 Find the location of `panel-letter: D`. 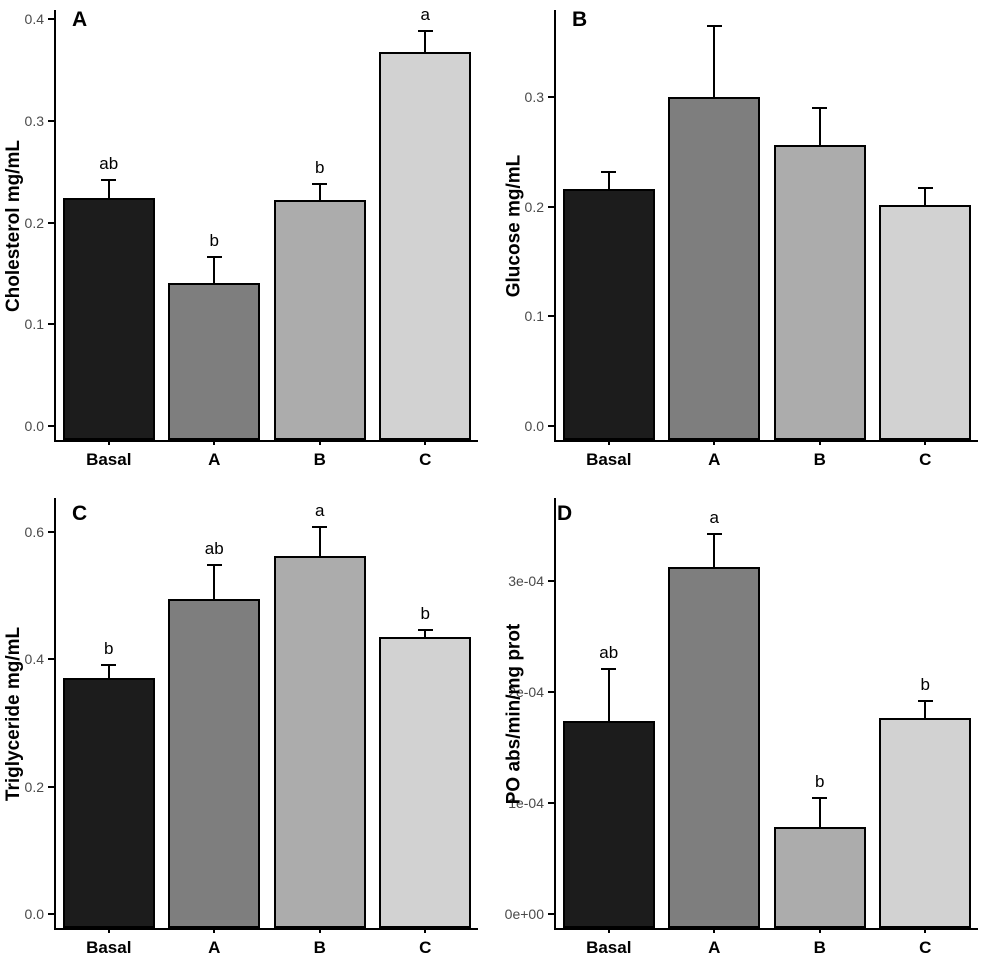

panel-letter: D is located at coordinates (565, 513).